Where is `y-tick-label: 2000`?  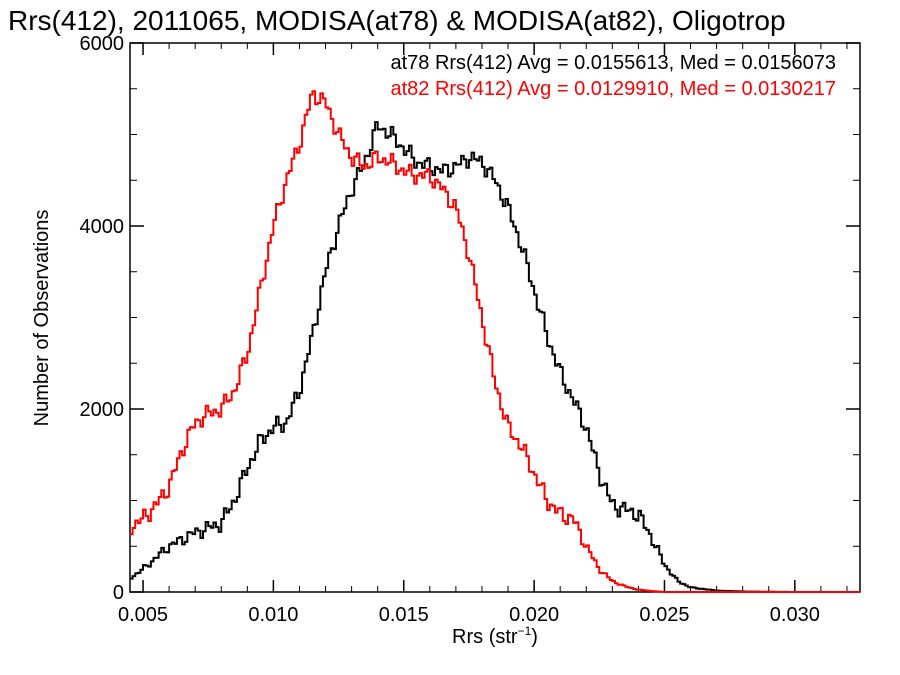
y-tick-label: 2000 is located at coordinates (102, 410).